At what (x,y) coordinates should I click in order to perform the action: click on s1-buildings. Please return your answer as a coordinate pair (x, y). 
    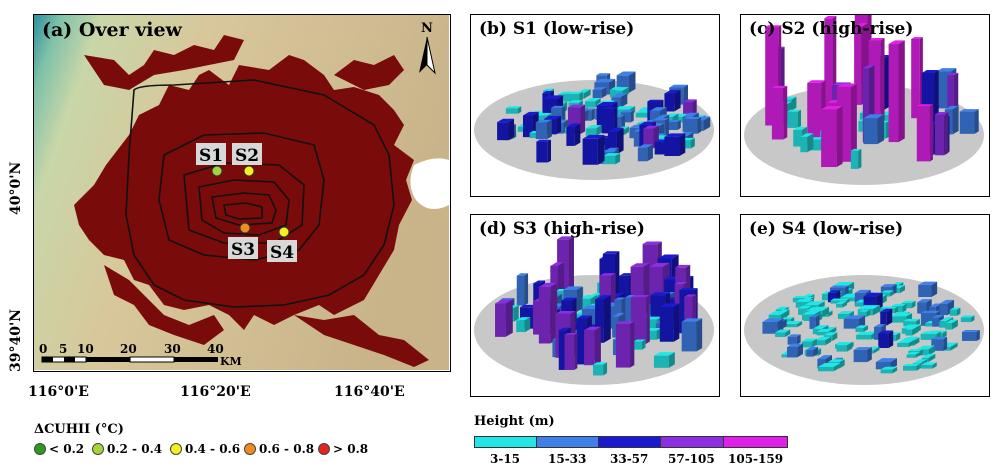
    Looking at the image, I should click on (604, 118).